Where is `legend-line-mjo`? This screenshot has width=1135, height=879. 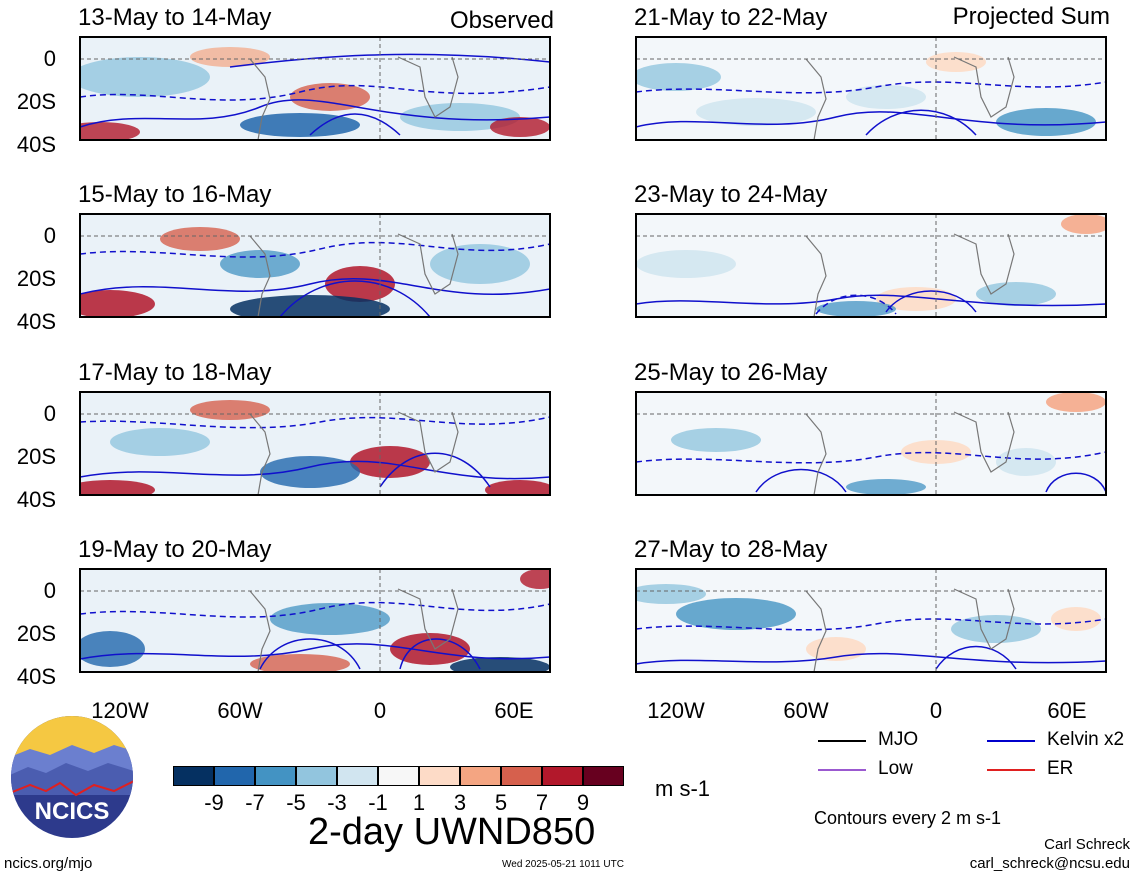
legend-line-mjo is located at coordinates (842, 741).